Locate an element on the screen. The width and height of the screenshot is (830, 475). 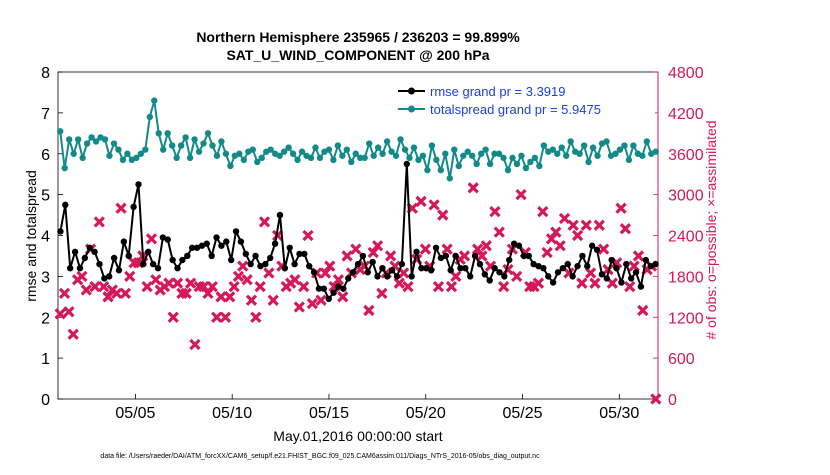
right-tick-label: 600 is located at coordinates (681, 359).